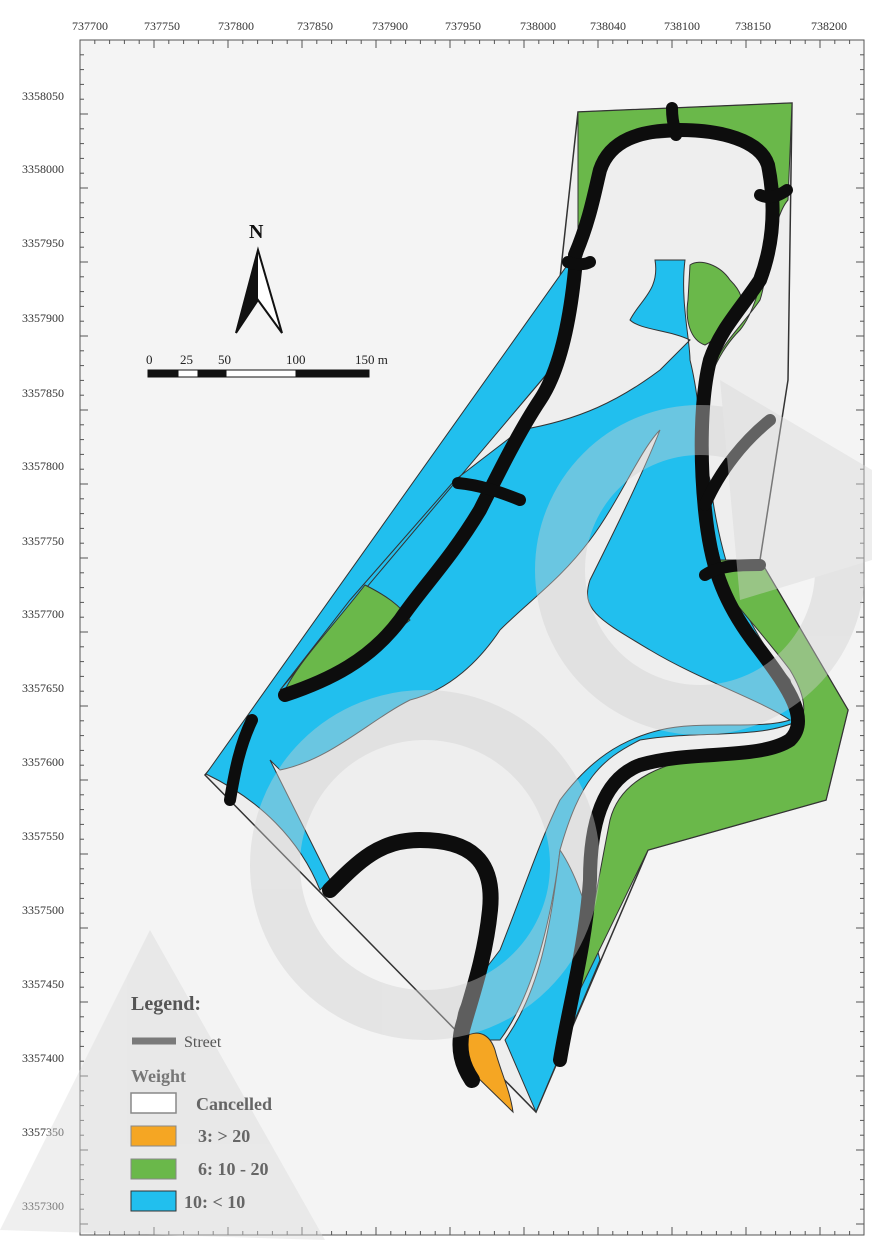 Image resolution: width=872 pixels, height=1252 pixels. I want to click on x-tick-label: 738100, so click(682, 26).